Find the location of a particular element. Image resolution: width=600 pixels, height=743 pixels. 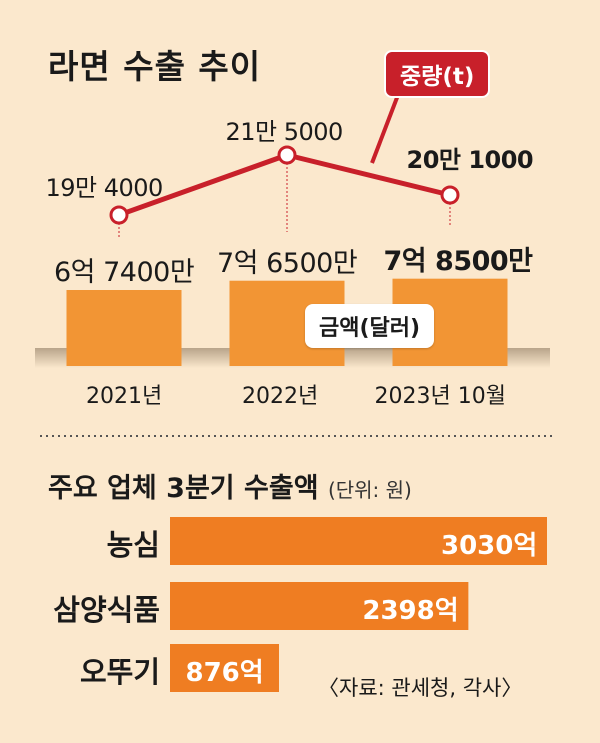

company-value-1: 3030억 is located at coordinates (489, 546).